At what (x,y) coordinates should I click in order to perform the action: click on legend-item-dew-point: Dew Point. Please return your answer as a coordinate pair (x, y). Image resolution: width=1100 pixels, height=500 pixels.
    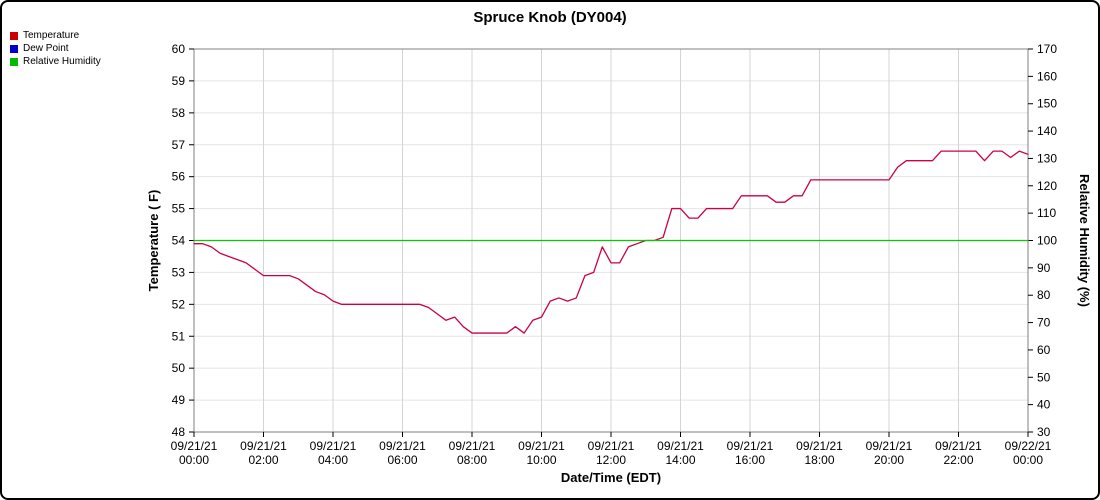
    Looking at the image, I should click on (55, 48).